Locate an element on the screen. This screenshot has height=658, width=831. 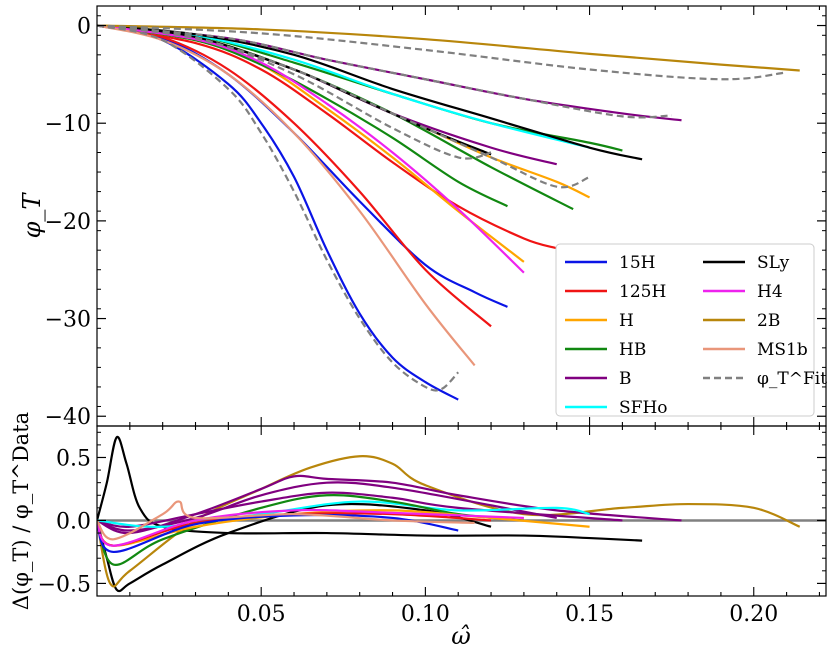
bottom-y-tick-label: 0.5 is located at coordinates (73, 458).